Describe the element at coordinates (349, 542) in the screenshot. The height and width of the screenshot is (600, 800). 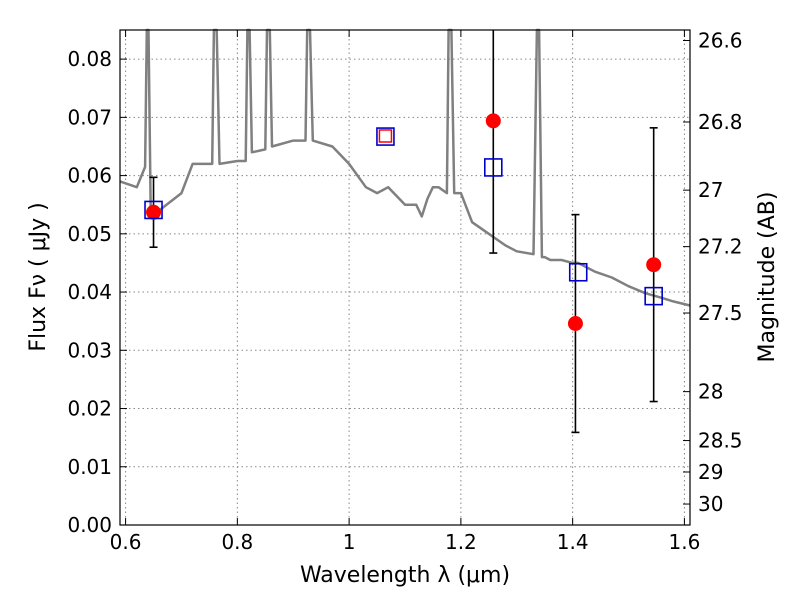
I see `x-tick-label: 1` at that location.